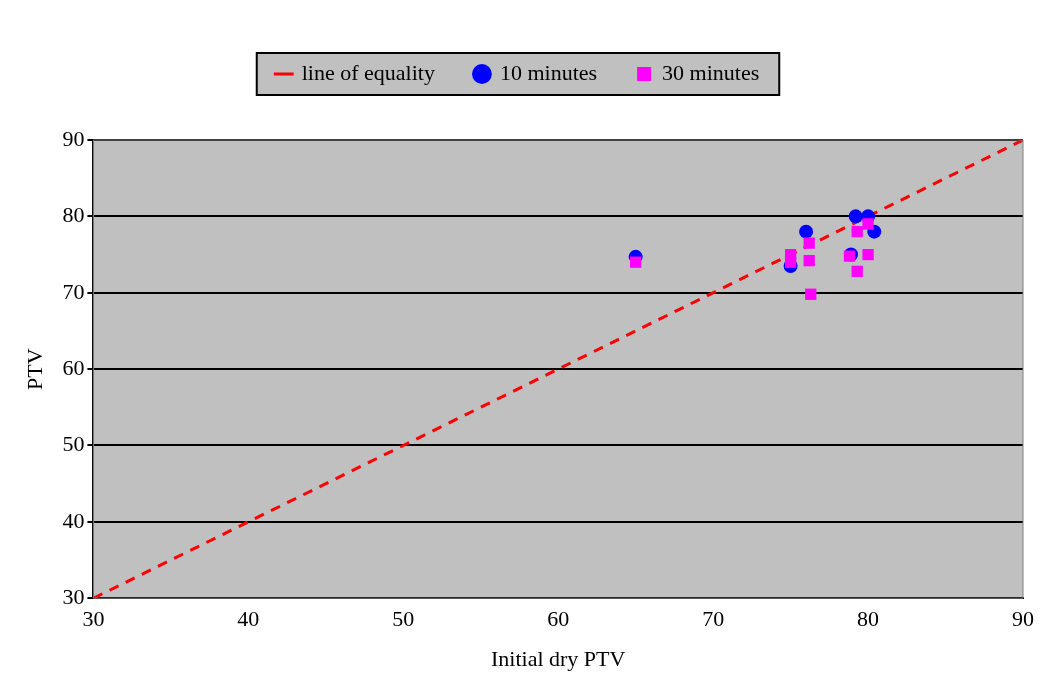 Image resolution: width=1049 pixels, height=689 pixels. Describe the element at coordinates (1023, 619) in the screenshot. I see `x-tick-label: 90` at that location.